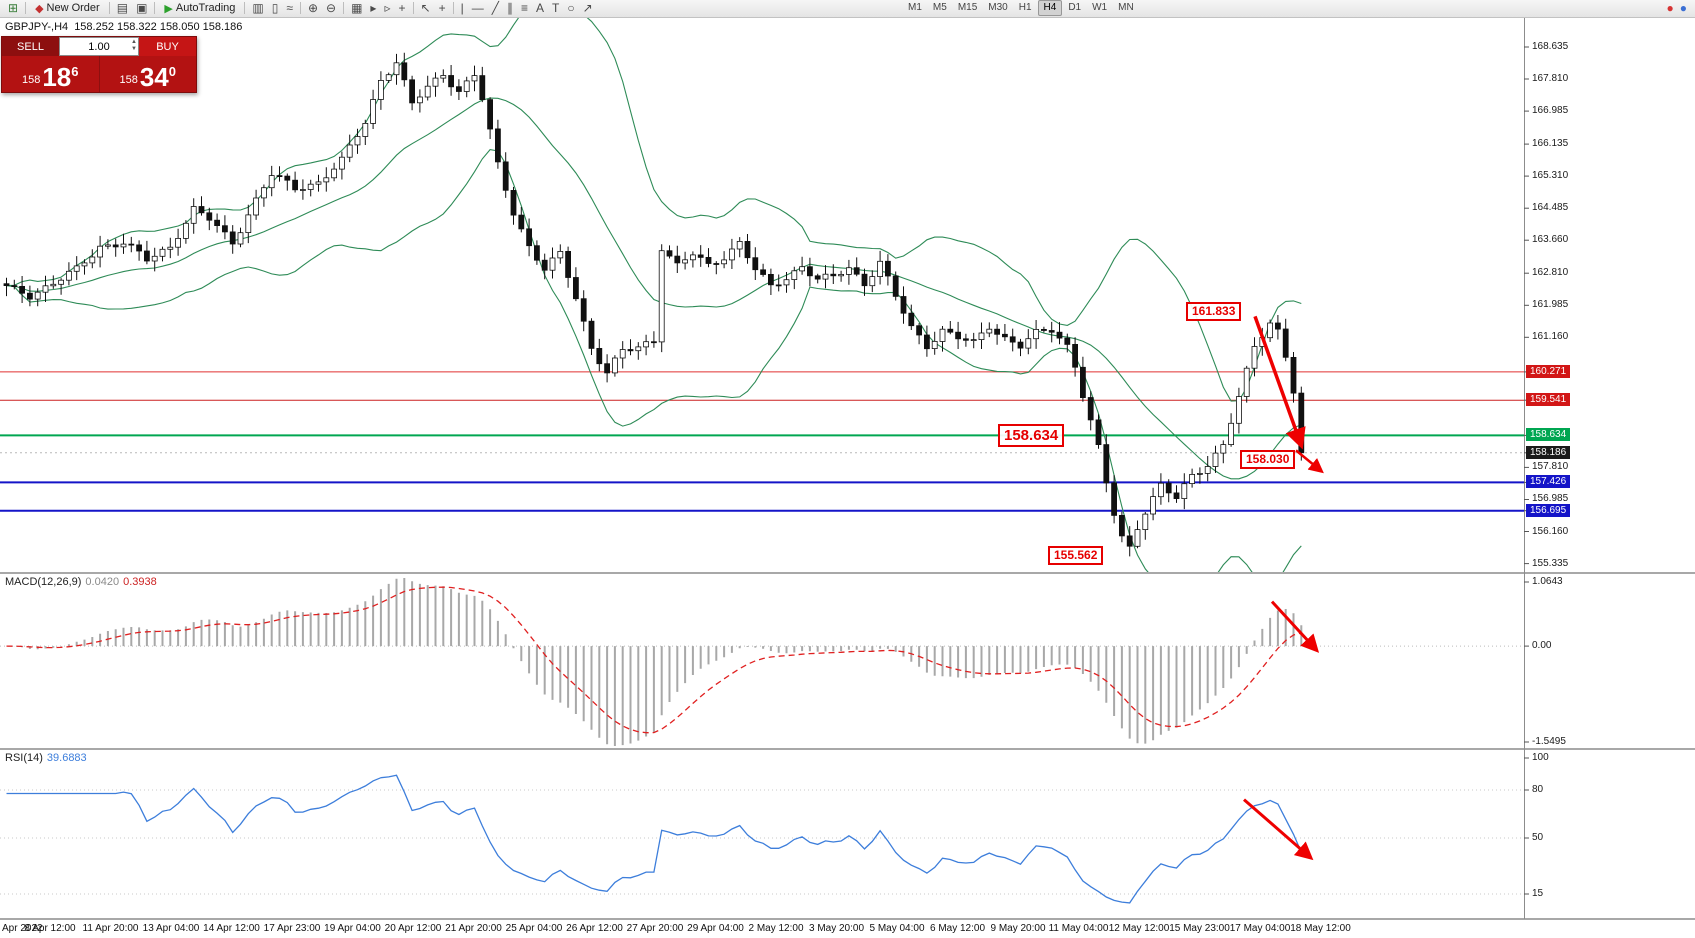  Describe the element at coordinates (57, 77) in the screenshot. I see `sell-price-big: 18` at that location.